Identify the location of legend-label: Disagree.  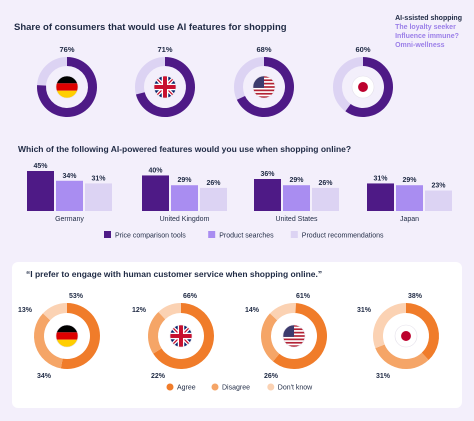
(236, 388).